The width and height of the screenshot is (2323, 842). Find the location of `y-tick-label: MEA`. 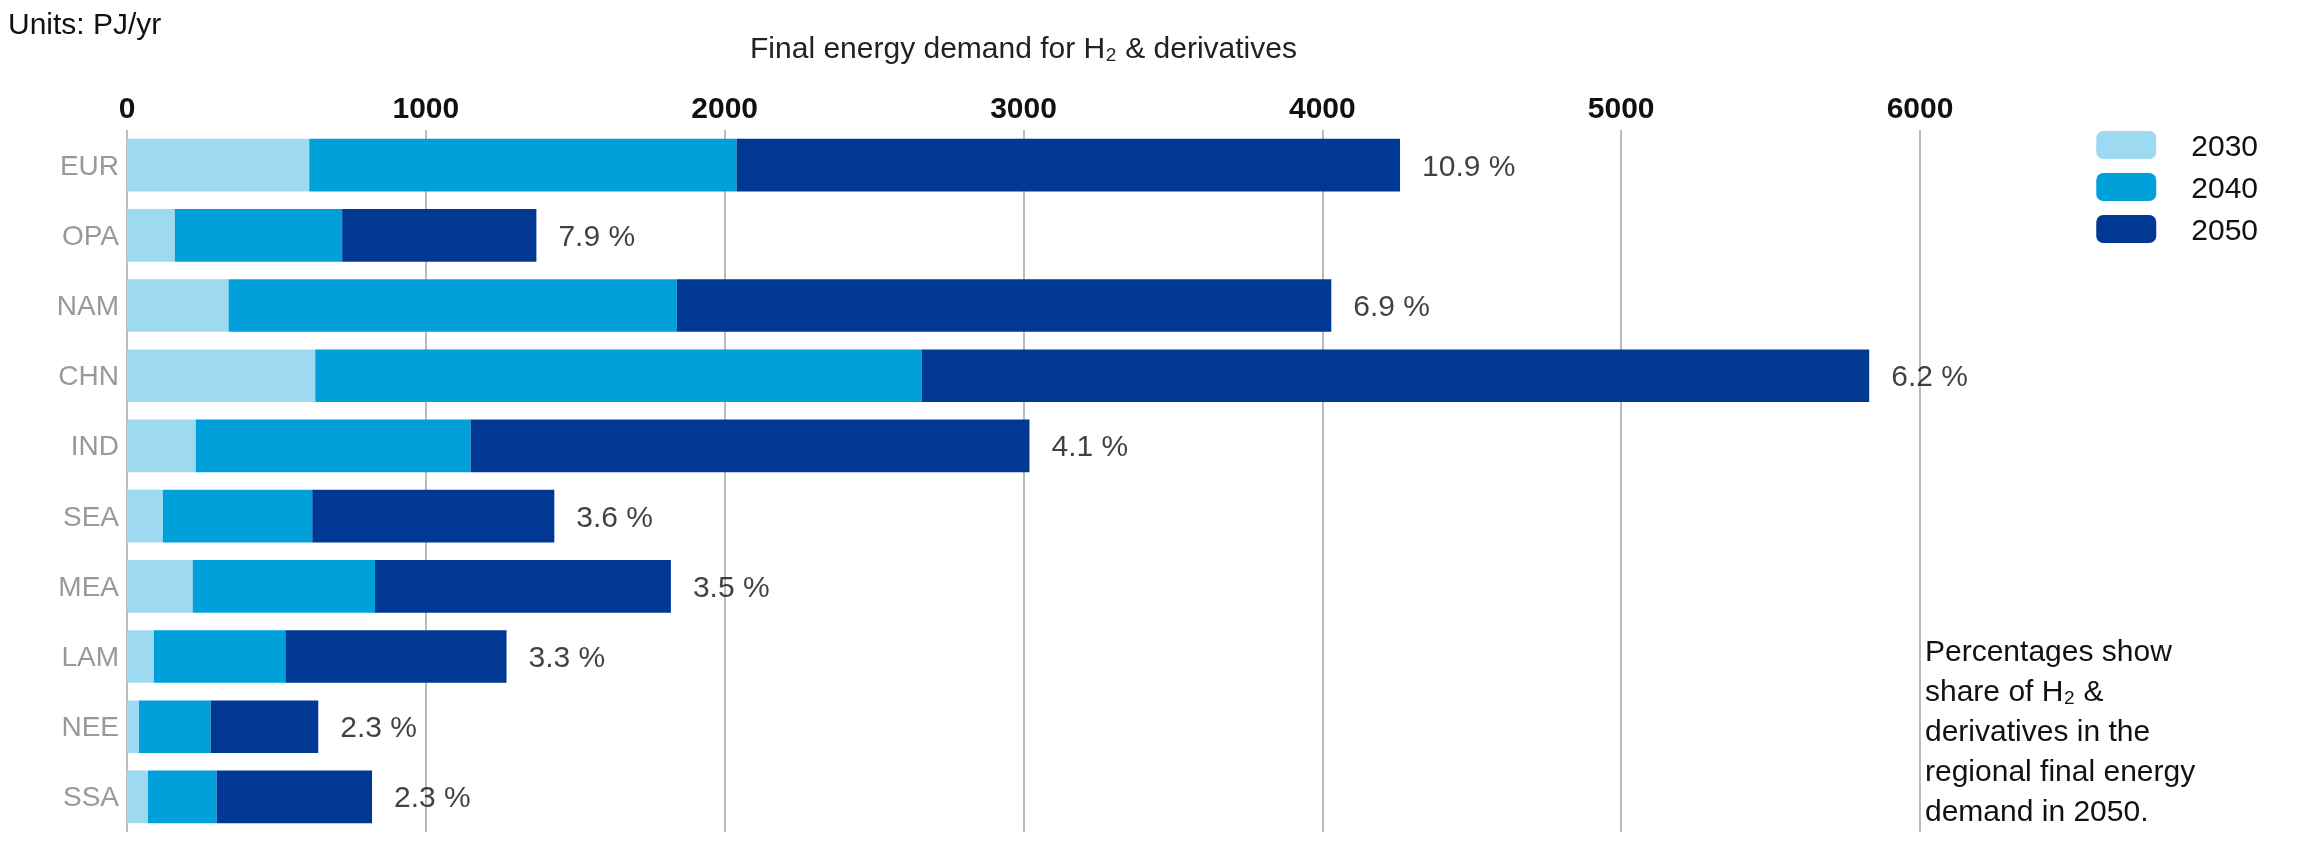

y-tick-label: MEA is located at coordinates (89, 586).